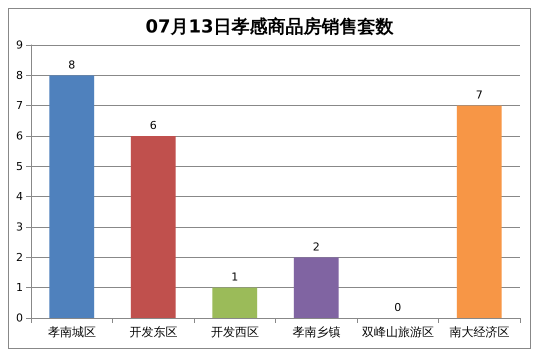 The height and width of the screenshot is (357, 539). Describe the element at coordinates (19, 136) in the screenshot. I see `y-tick-label: 6` at that location.